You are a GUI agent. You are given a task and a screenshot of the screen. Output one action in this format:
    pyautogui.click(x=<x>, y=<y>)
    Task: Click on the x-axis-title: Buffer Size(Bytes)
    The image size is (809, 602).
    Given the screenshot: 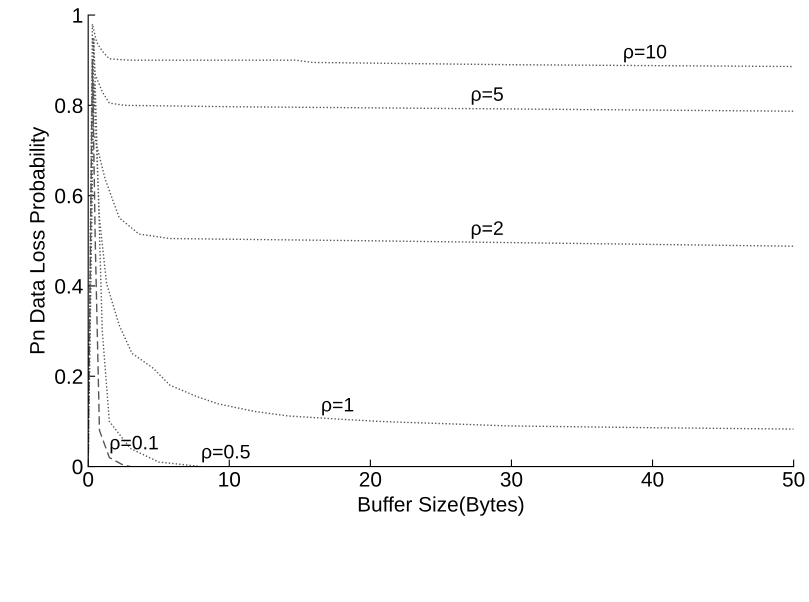 What is the action you would take?
    pyautogui.click(x=441, y=506)
    